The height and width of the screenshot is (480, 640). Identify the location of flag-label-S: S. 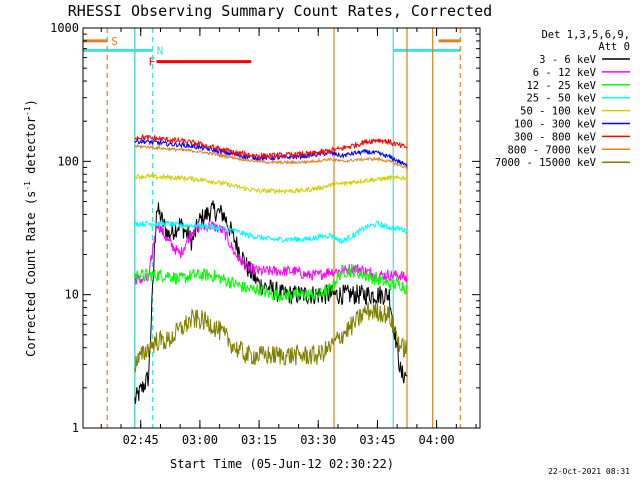
(114, 41).